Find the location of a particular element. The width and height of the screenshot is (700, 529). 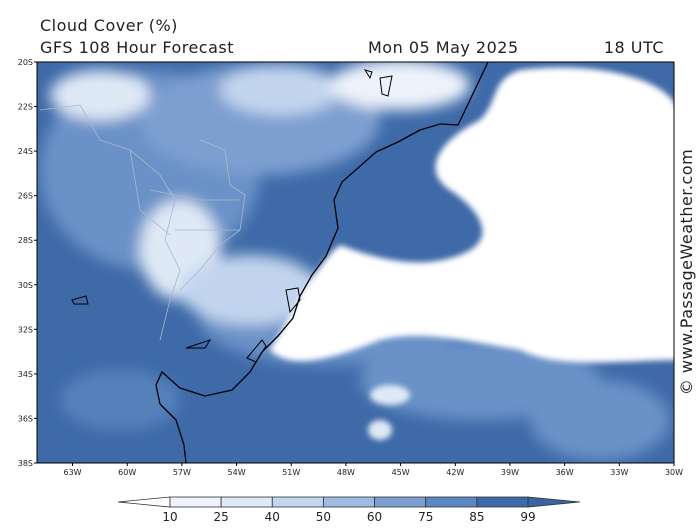

watermark: © www.PassageWeather.com is located at coordinates (686, 272).